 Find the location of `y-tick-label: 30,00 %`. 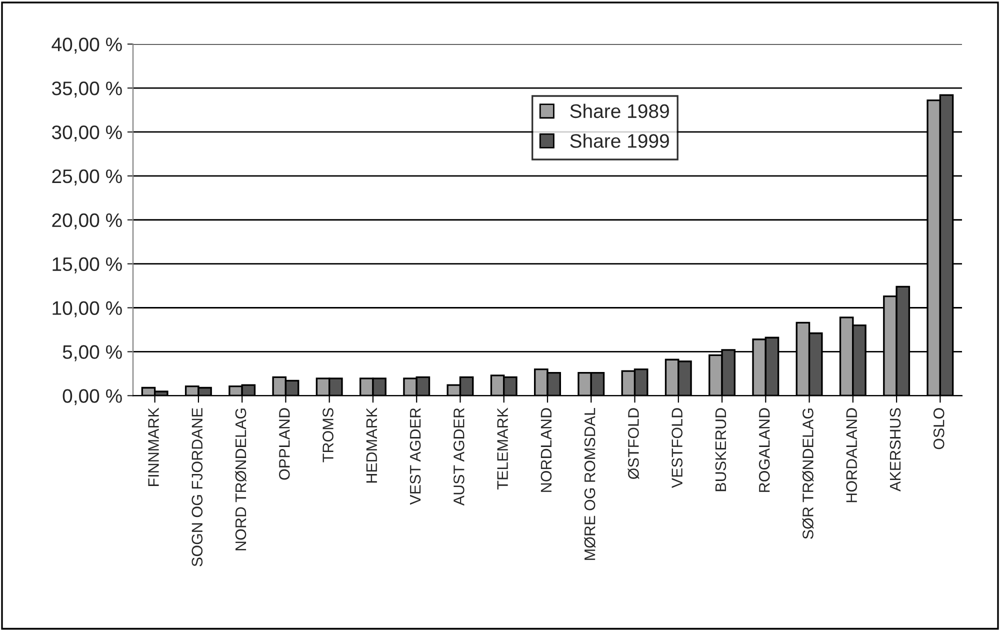

y-tick-label: 30,00 % is located at coordinates (87, 133).